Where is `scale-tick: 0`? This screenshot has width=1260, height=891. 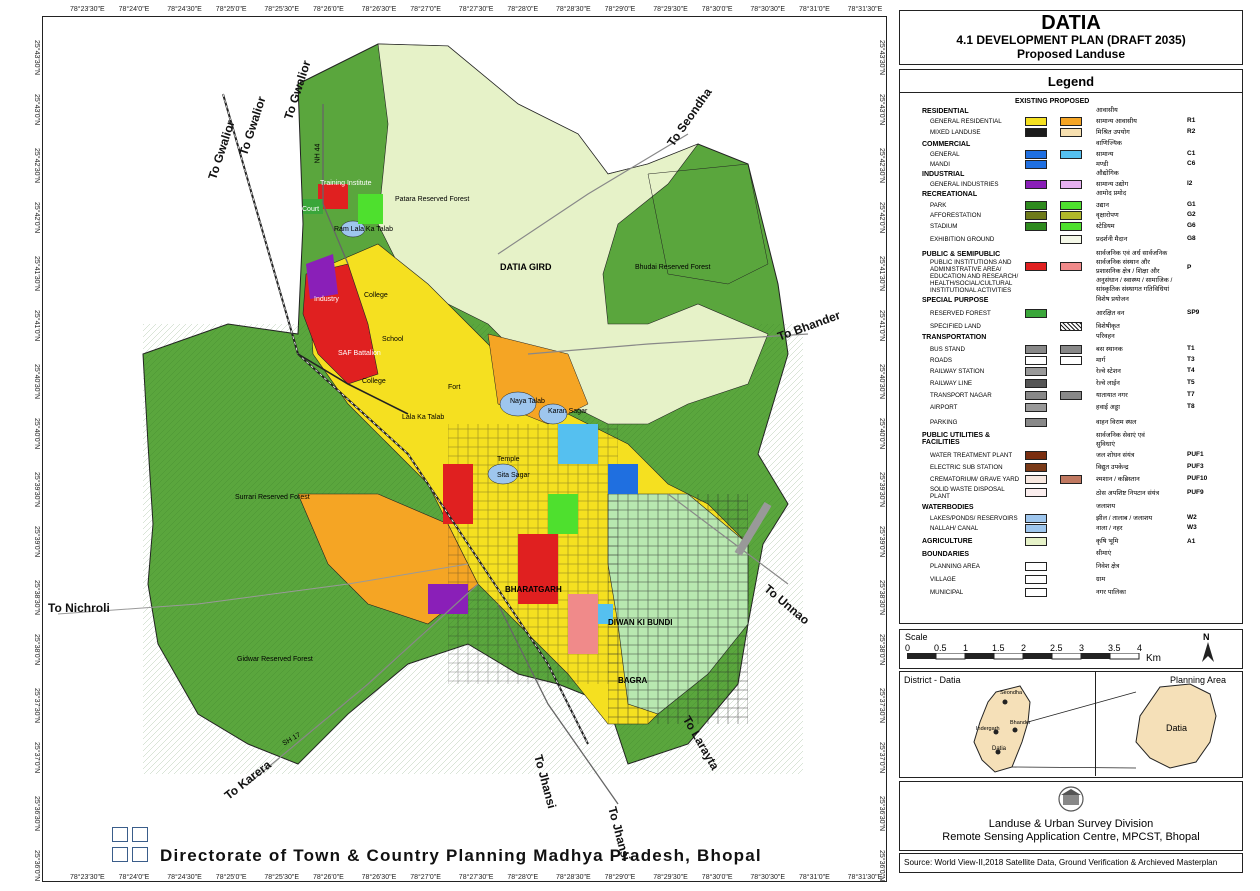 scale-tick: 0 is located at coordinates (908, 648).